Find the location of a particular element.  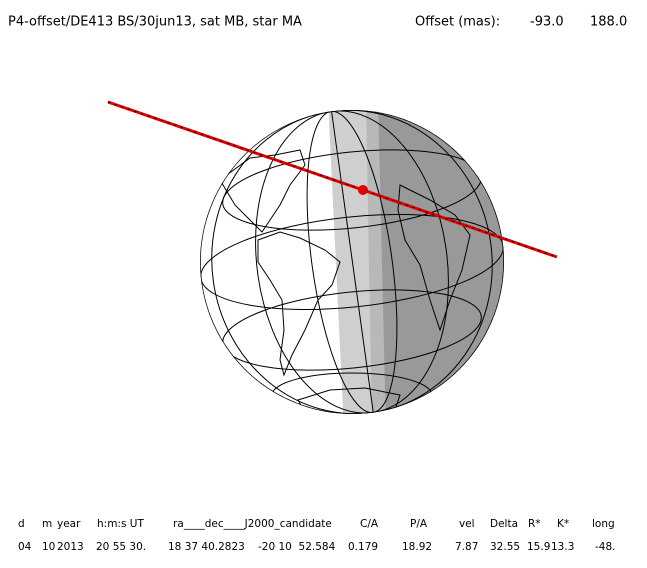

south-america is located at coordinates (299, 304).